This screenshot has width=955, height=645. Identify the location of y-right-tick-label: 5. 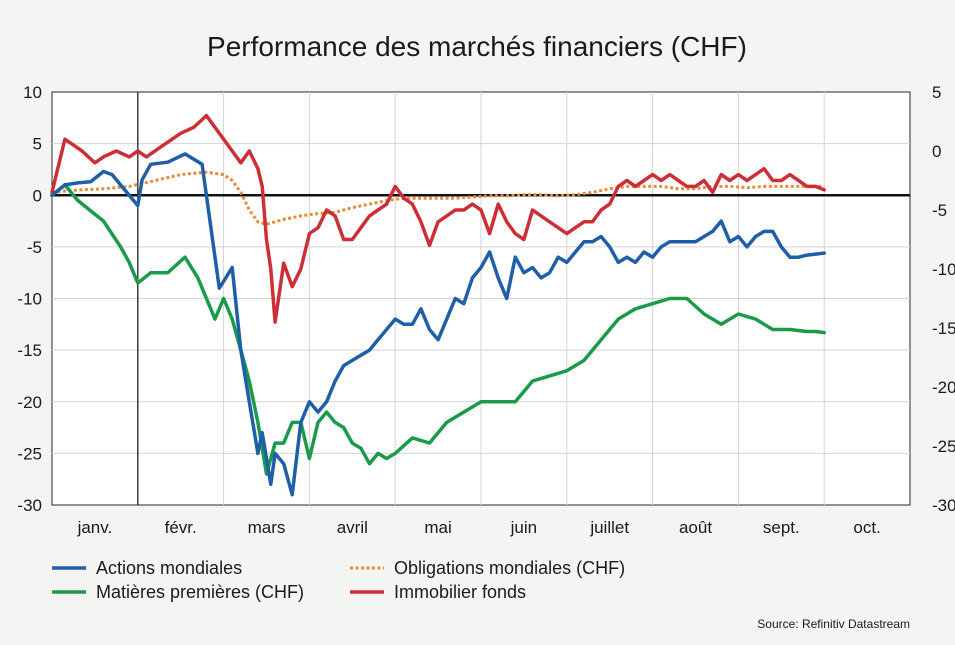
(936, 92).